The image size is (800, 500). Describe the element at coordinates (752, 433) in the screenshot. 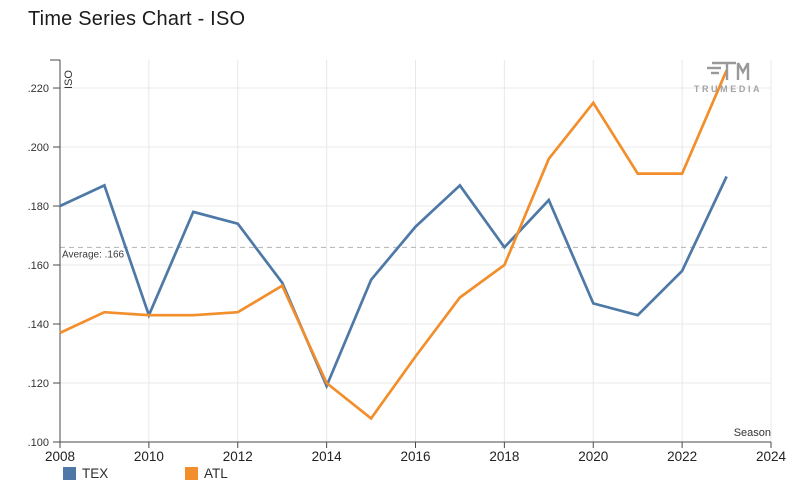

I see `svg-text: Season` at that location.